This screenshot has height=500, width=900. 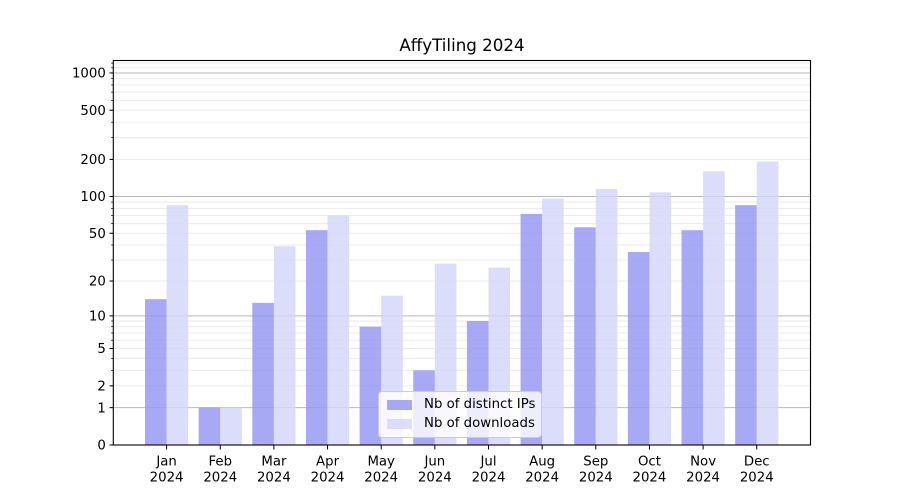 I want to click on bar-mar-distinct-ips, so click(x=263, y=373).